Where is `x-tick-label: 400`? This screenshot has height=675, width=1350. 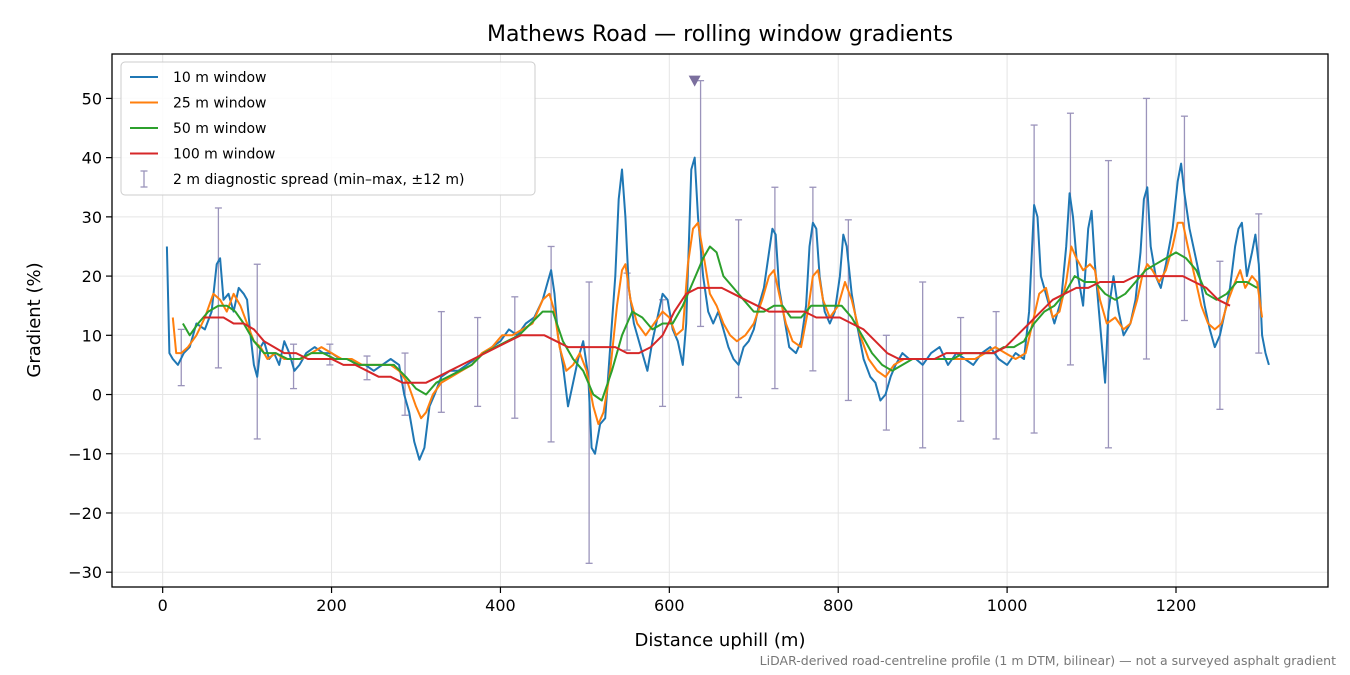 x-tick-label: 400 is located at coordinates (500, 605).